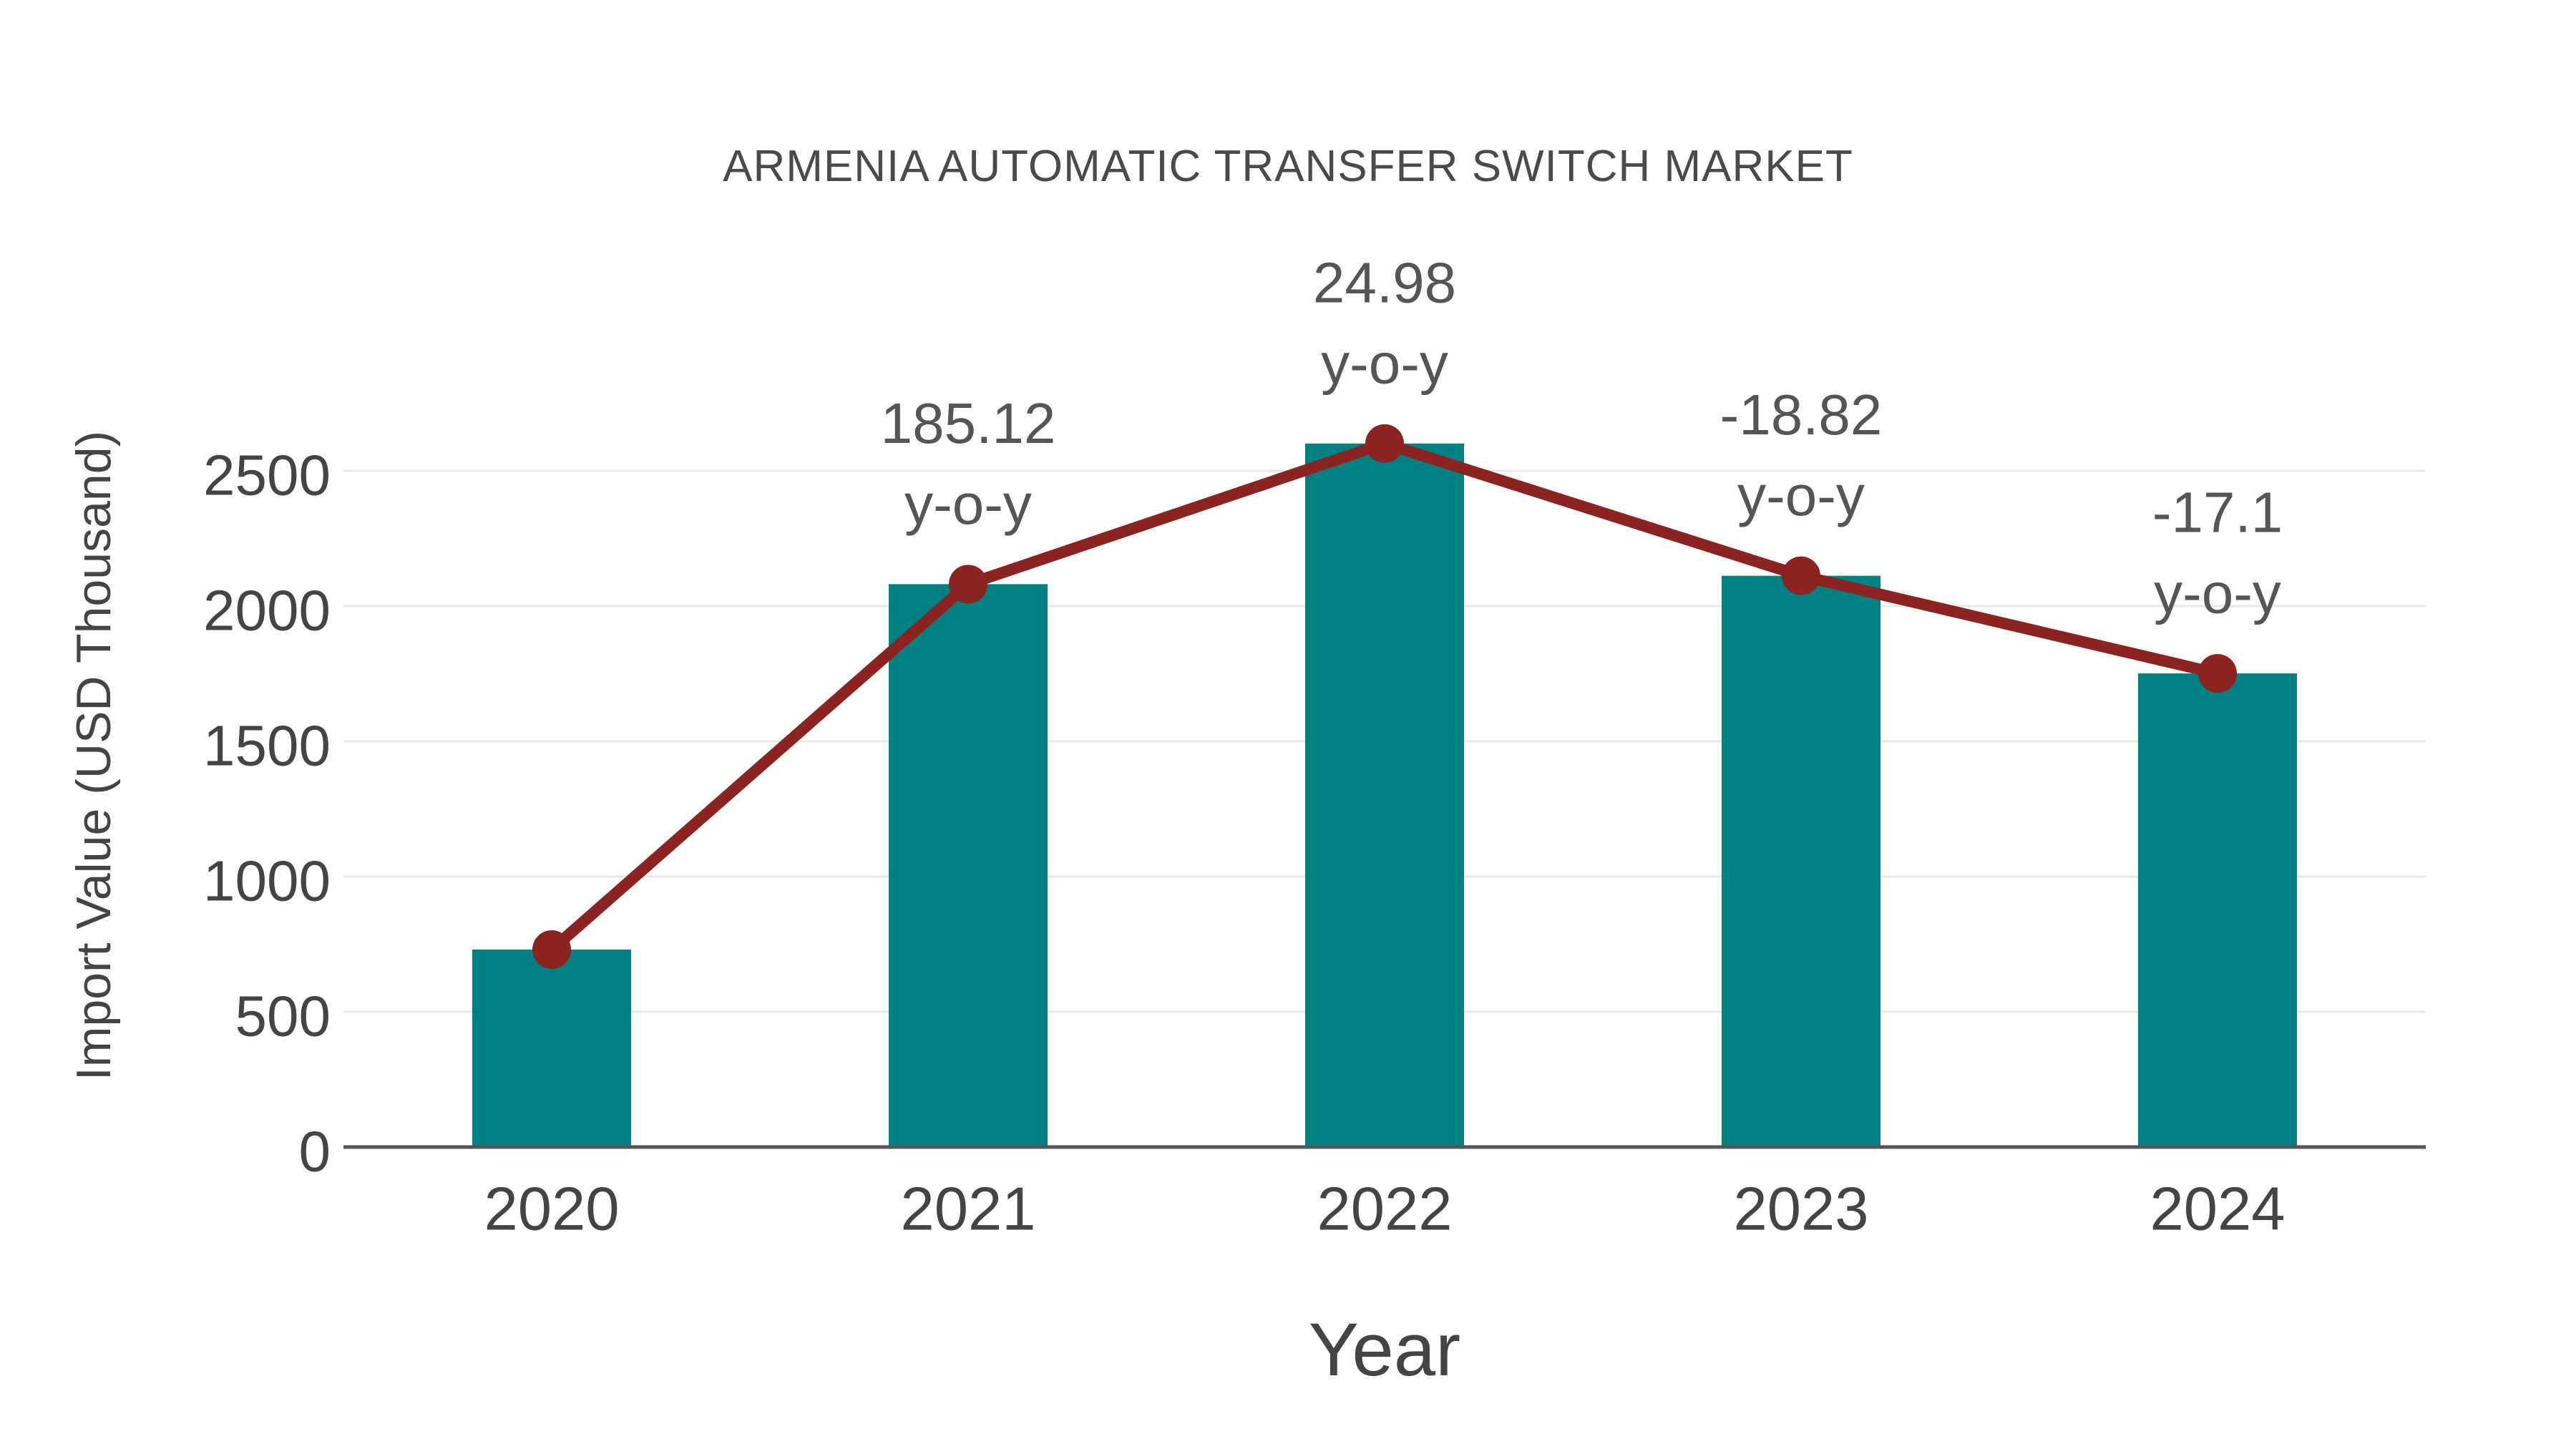 This screenshot has height=1449, width=2576. I want to click on line-marker-2022, so click(1384, 443).